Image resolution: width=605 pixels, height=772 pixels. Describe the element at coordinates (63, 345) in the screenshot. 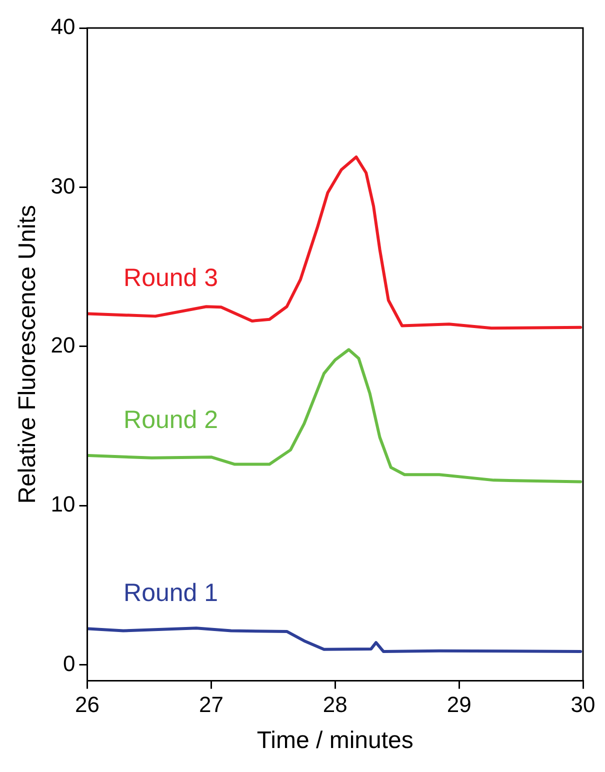

I see `y-tick-label: 20` at that location.